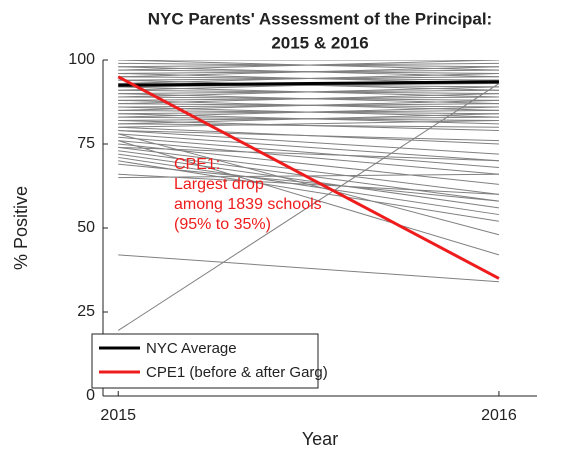 The width and height of the screenshot is (572, 458). I want to click on y-tick-label: 50, so click(86, 227).